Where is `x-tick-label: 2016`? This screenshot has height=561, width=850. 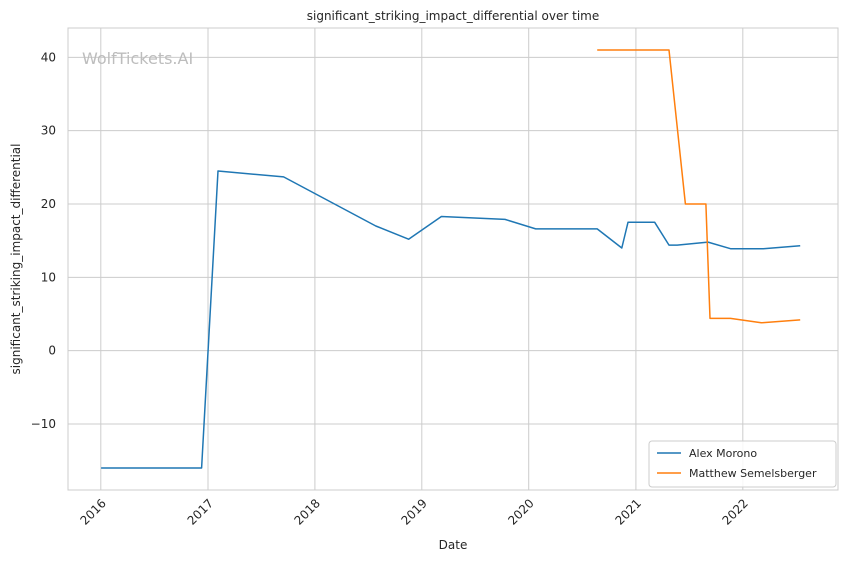 x-tick-label: 2016 is located at coordinates (92, 511).